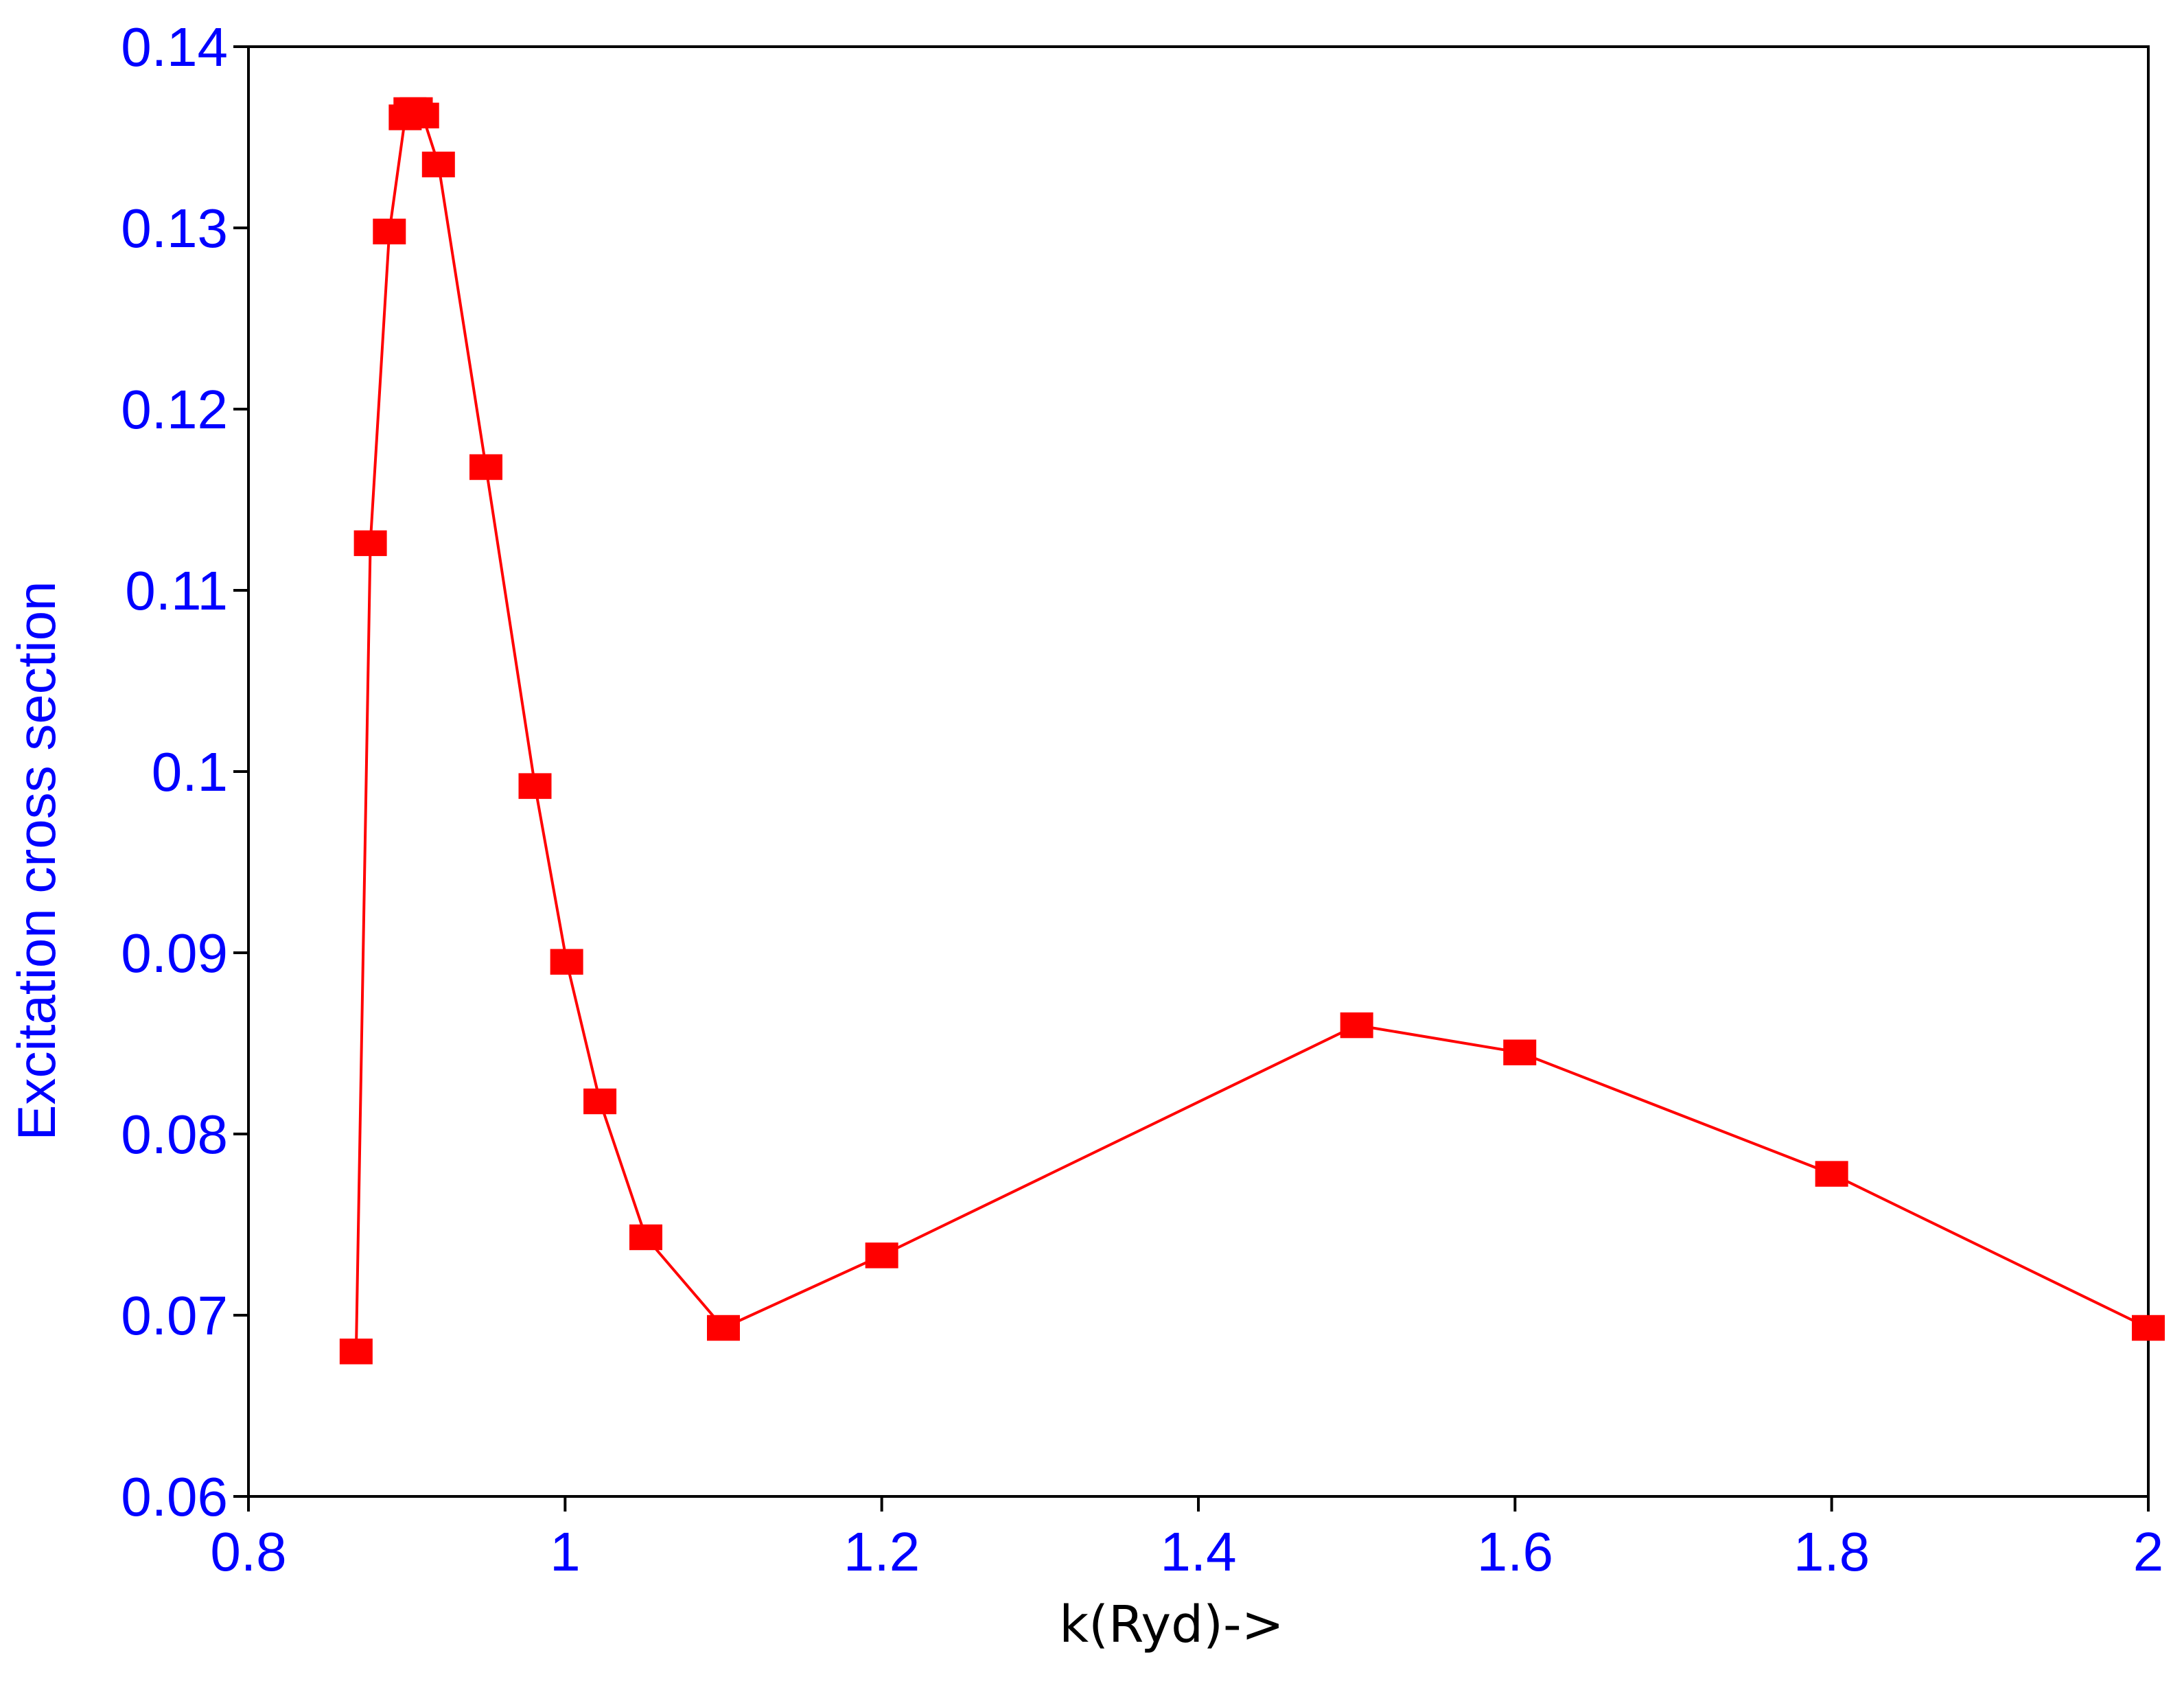 This screenshot has height=1690, width=2184. Describe the element at coordinates (174, 228) in the screenshot. I see `y-tick-label: 0.13` at that location.